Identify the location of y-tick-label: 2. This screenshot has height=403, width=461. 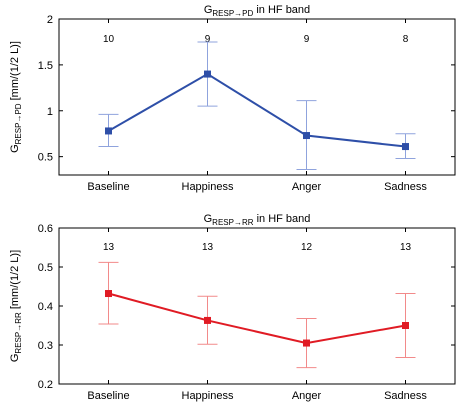
(50, 20).